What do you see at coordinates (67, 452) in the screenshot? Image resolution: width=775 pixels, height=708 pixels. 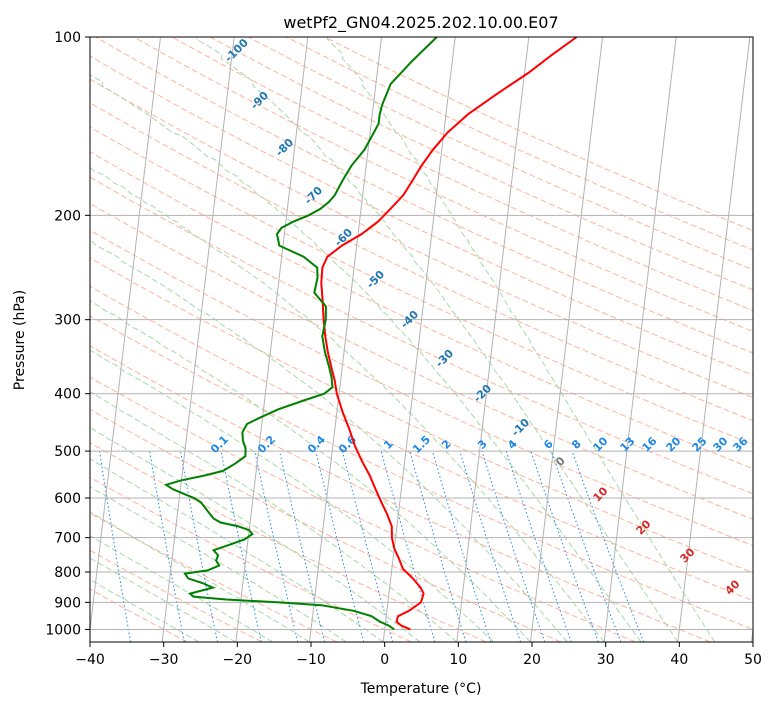 I see `y-tick-label: 500` at bounding box center [67, 452].